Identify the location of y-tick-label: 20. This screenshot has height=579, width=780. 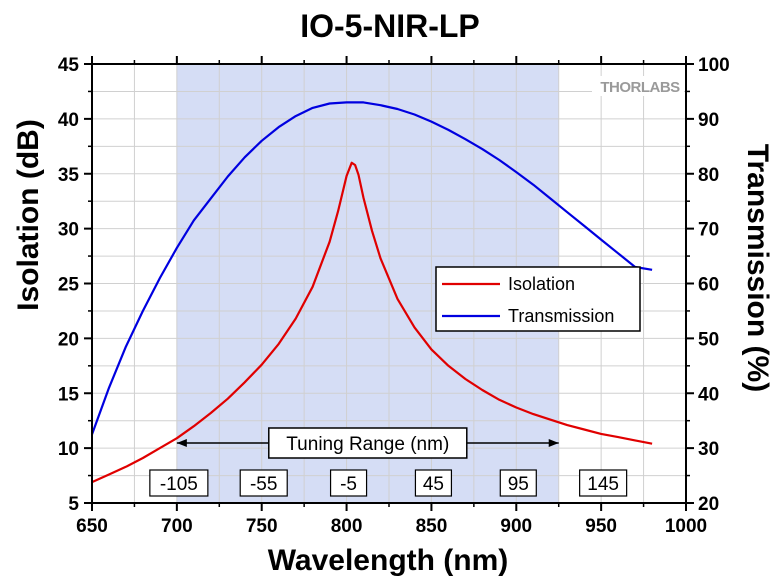
(68, 339).